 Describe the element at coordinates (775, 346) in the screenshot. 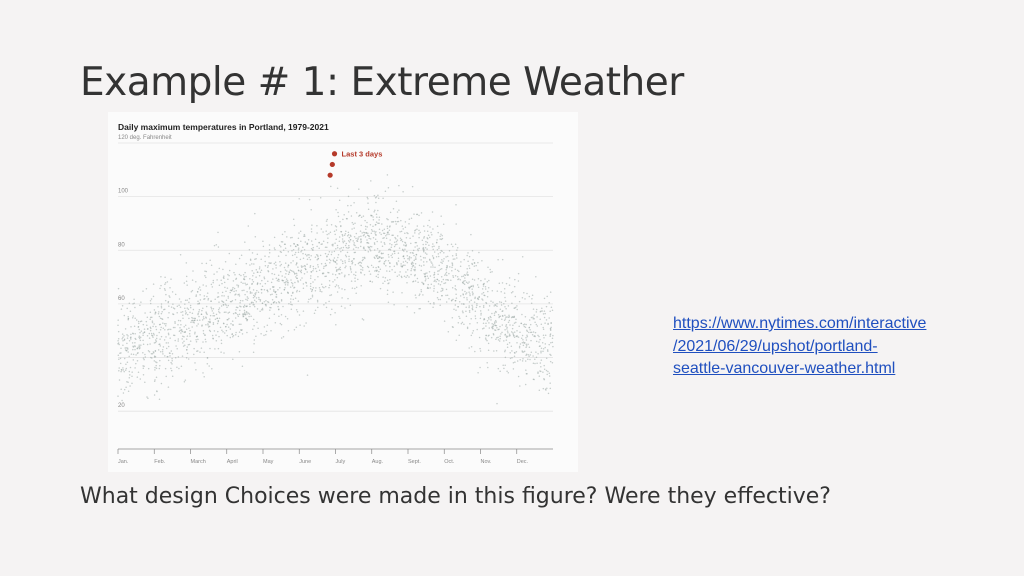

I see `link-line-2: /2021/06/29/upshot/portland-` at that location.